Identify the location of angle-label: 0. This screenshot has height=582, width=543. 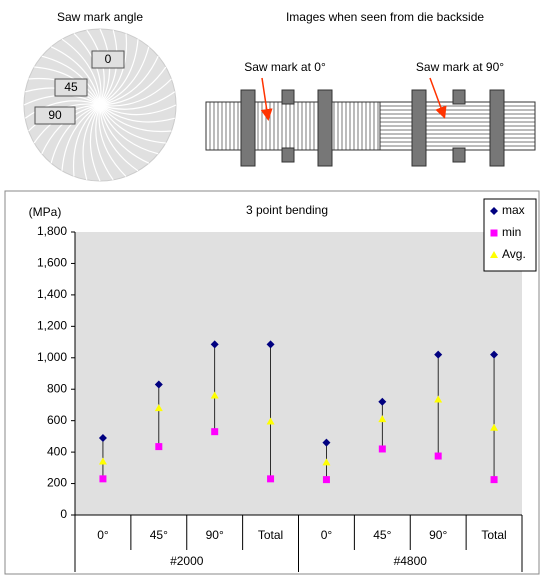
(108, 59).